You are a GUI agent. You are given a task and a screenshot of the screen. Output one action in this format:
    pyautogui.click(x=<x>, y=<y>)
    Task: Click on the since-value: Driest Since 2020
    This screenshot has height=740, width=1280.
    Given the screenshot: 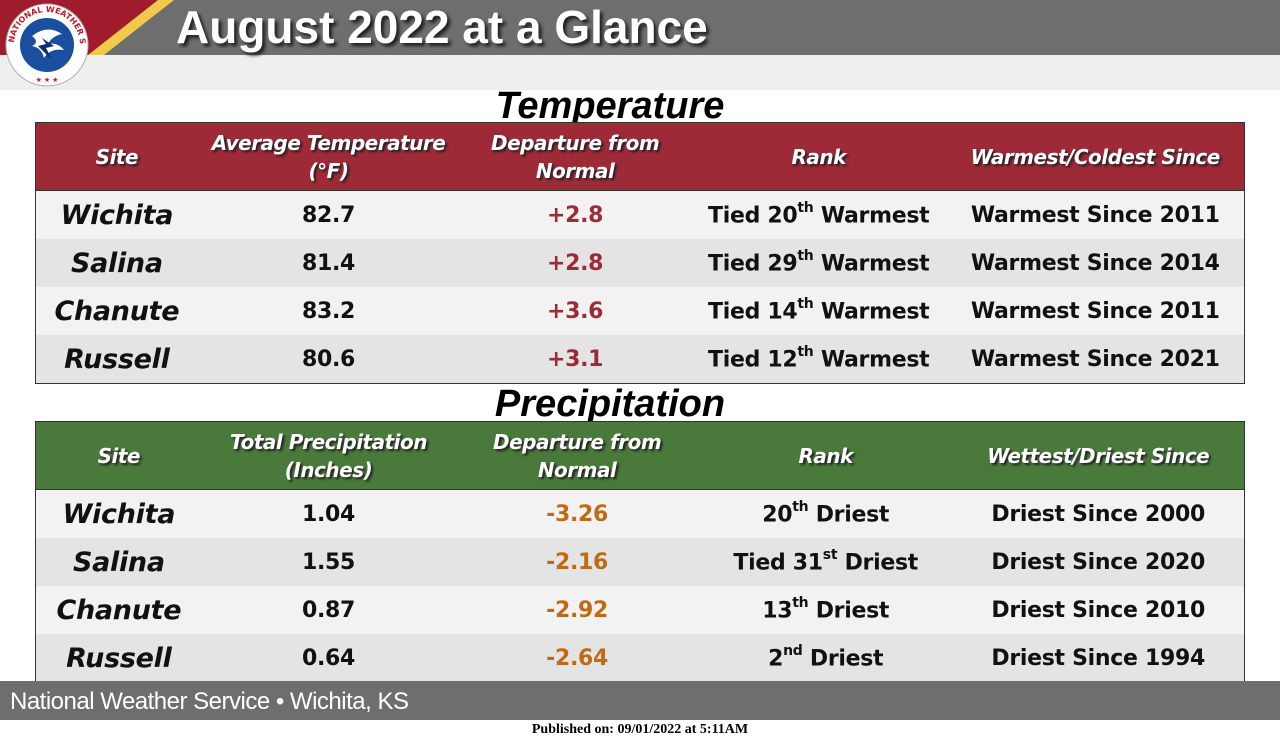 What is the action you would take?
    pyautogui.click(x=1098, y=562)
    